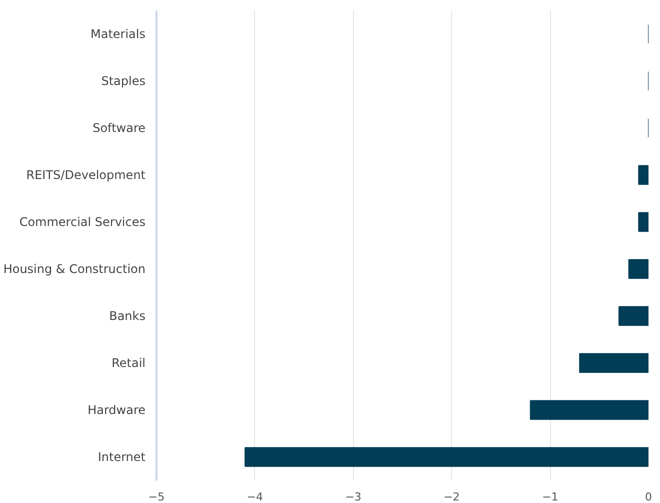 The image size is (660, 503). I want to click on x-tick-label: −1, so click(550, 496).